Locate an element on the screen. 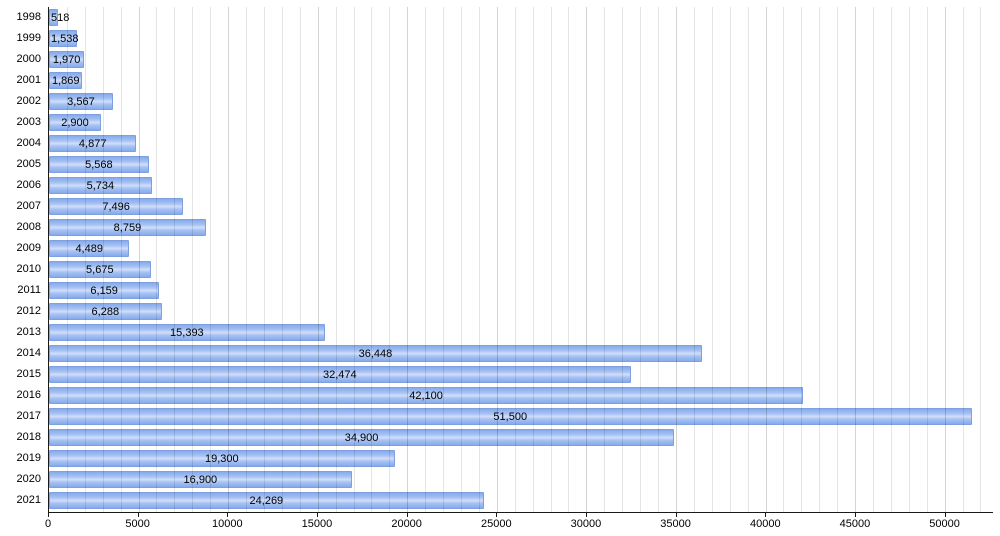 Image resolution: width=1000 pixels, height=536 pixels. year-label: 2006 is located at coordinates (28, 185).